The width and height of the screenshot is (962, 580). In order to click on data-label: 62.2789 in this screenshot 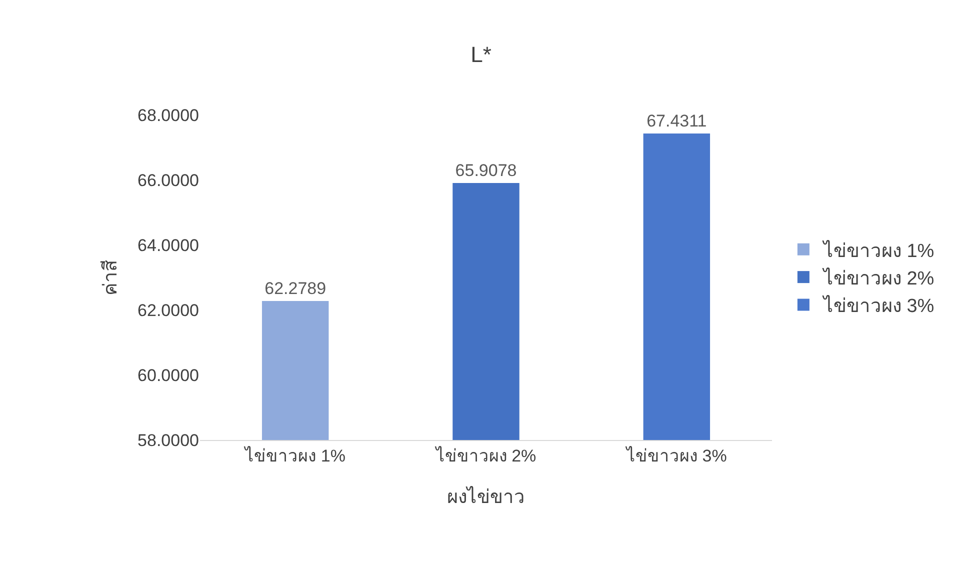, I will do `click(295, 288)`.